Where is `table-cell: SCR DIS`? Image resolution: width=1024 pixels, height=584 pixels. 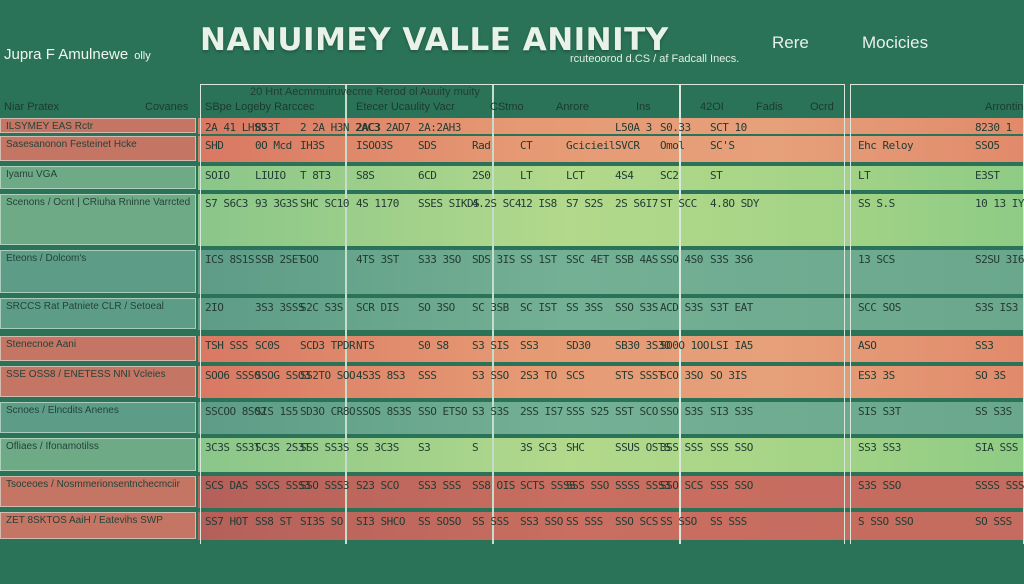 table-cell: SCR DIS is located at coordinates (377, 307).